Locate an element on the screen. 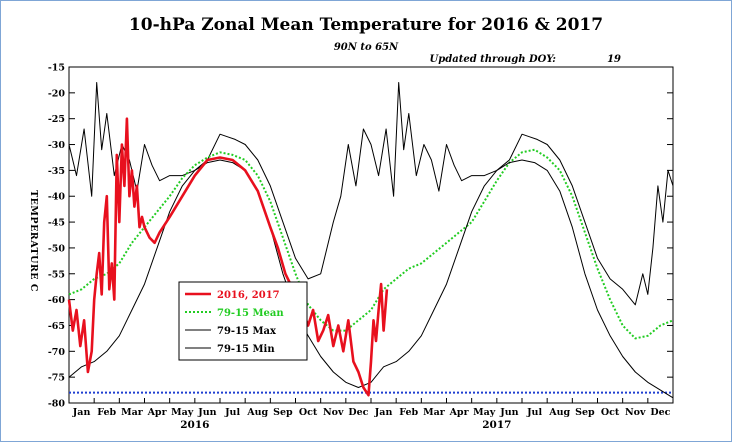 Image resolution: width=732 pixels, height=442 pixels. legend-label: 2016, 2017 is located at coordinates (248, 295).